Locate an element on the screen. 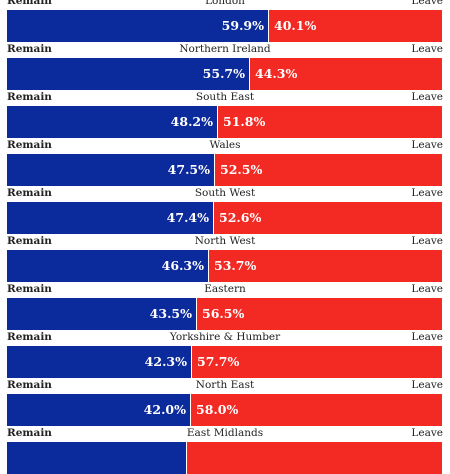 This screenshot has height=474, width=450. region-row: Remain North East Leave 42.0% 58.0% is located at coordinates (225, 401).